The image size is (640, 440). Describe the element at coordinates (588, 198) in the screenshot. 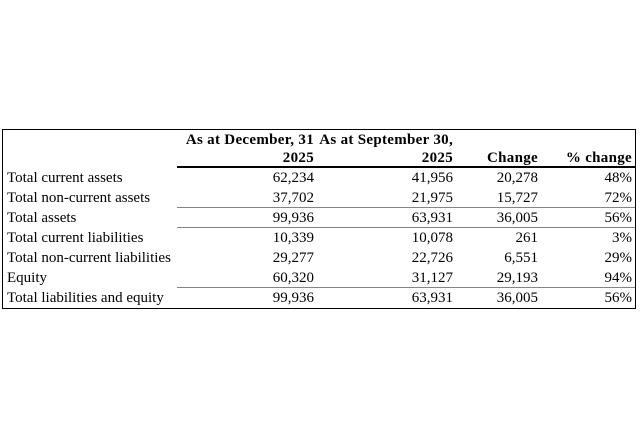

I see `cell-pct-change: 72%` at that location.